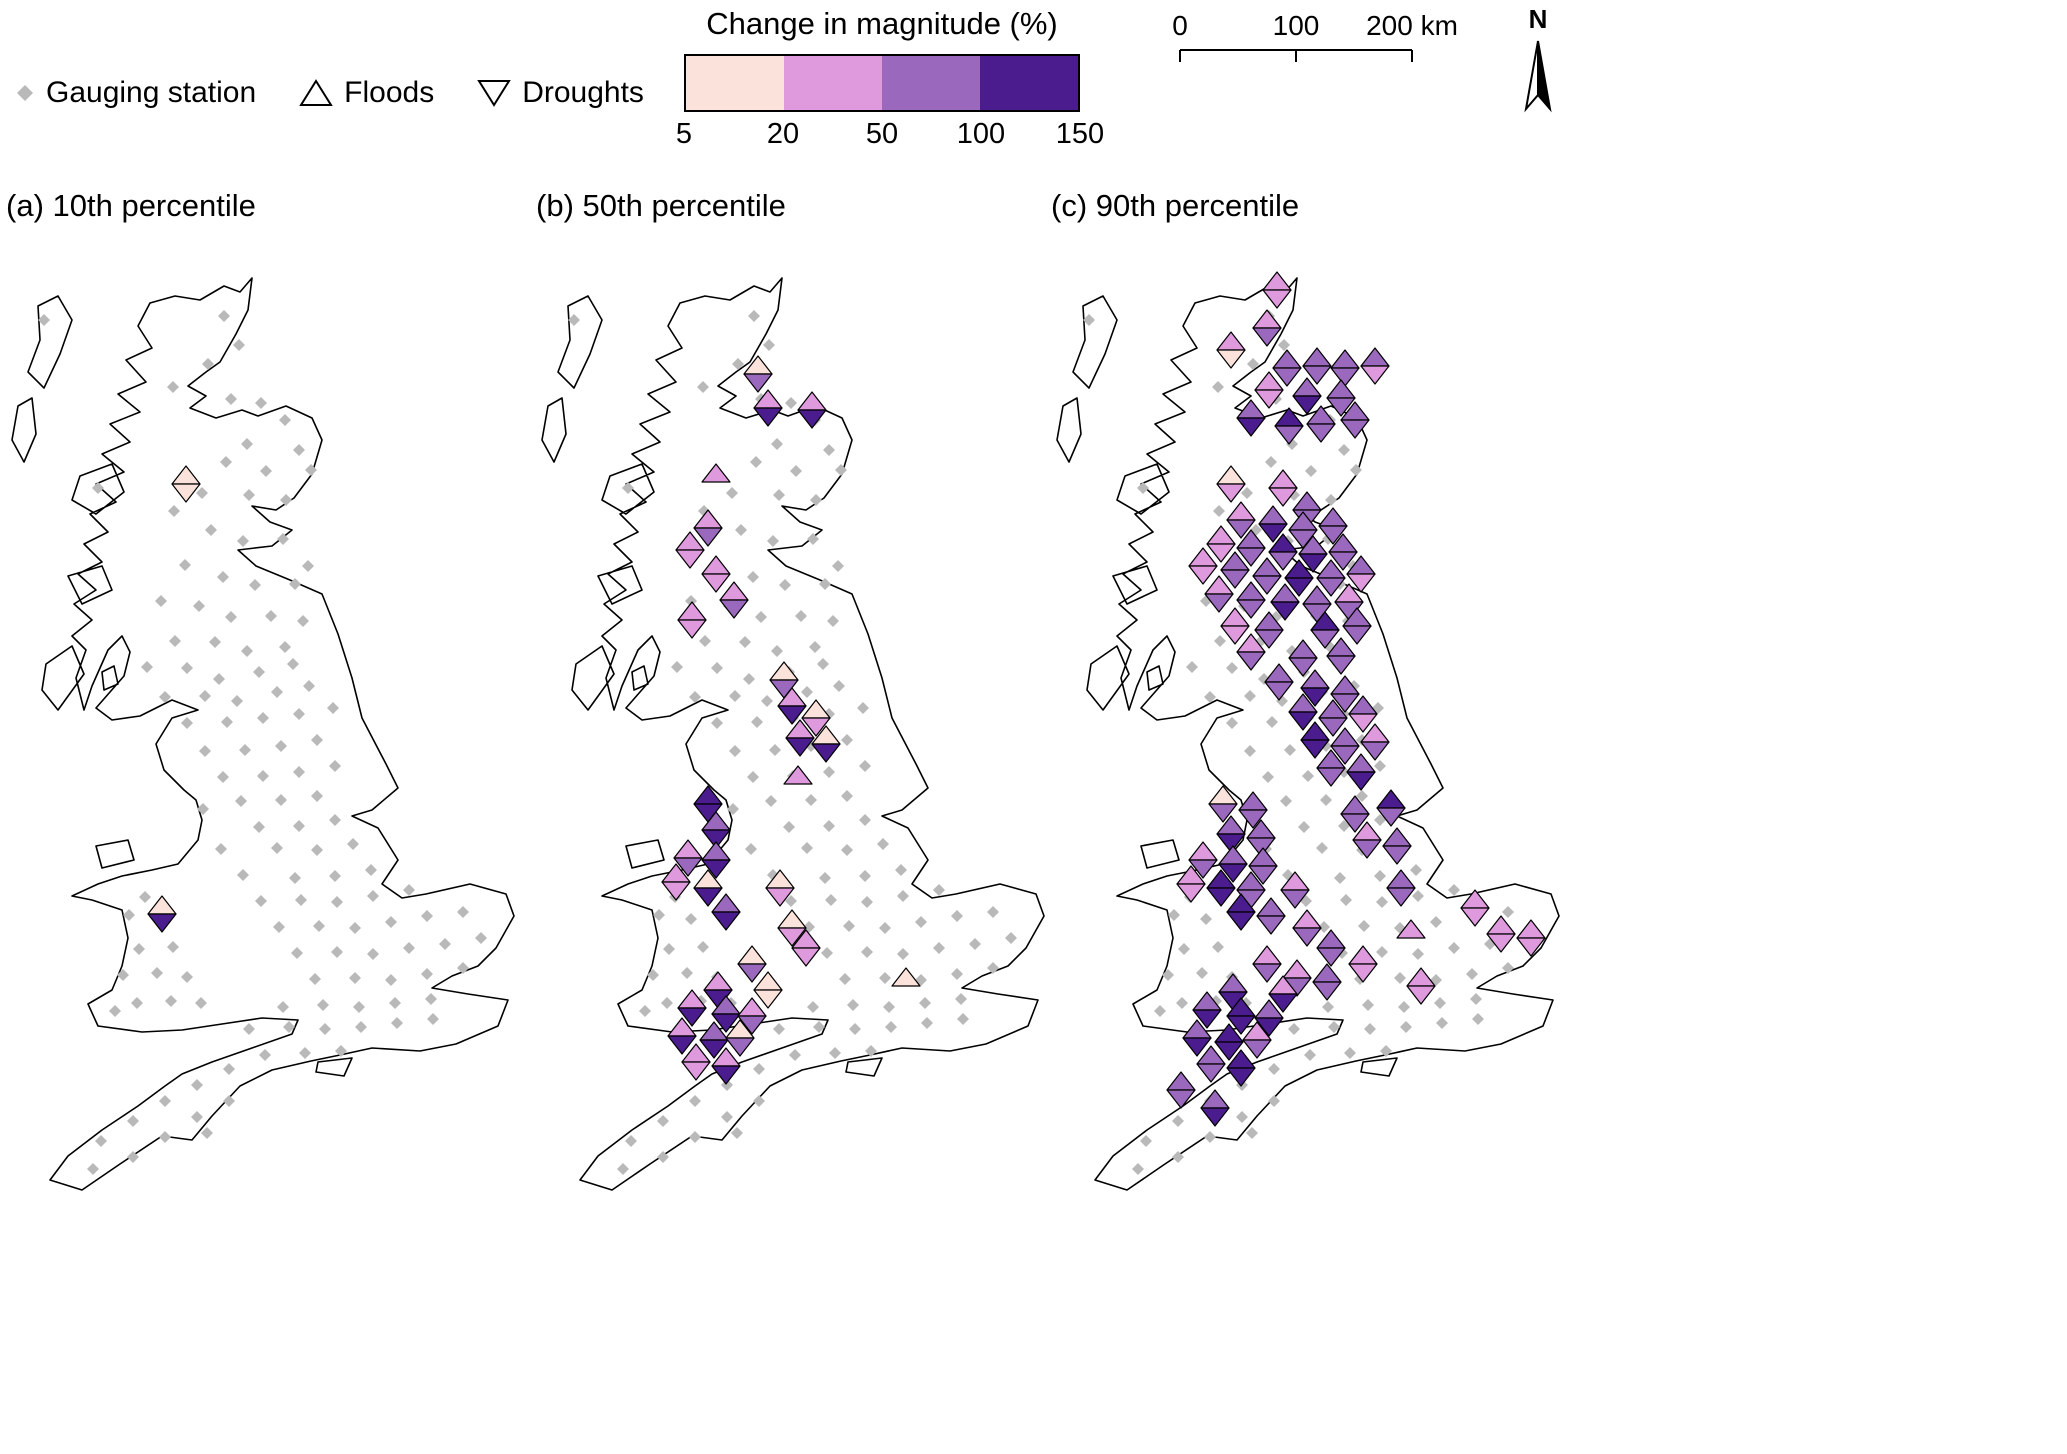 This screenshot has height=1454, width=2067. What do you see at coordinates (25, 93) in the screenshot?
I see `gauging-station-icon` at bounding box center [25, 93].